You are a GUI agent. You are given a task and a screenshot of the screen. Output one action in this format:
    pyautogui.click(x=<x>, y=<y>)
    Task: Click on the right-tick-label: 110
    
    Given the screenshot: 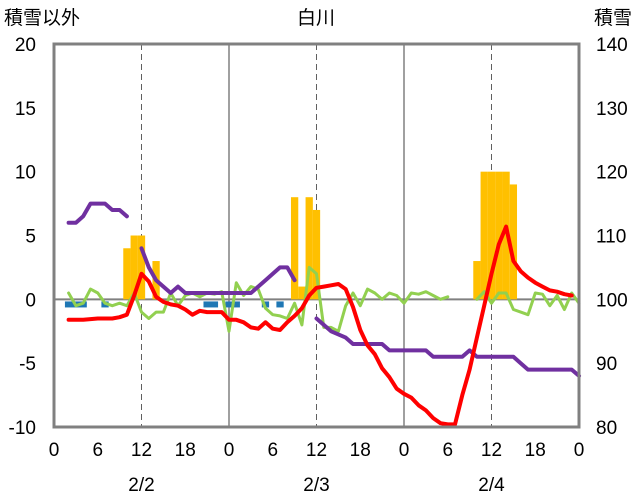 What is the action you would take?
    pyautogui.click(x=611, y=237)
    